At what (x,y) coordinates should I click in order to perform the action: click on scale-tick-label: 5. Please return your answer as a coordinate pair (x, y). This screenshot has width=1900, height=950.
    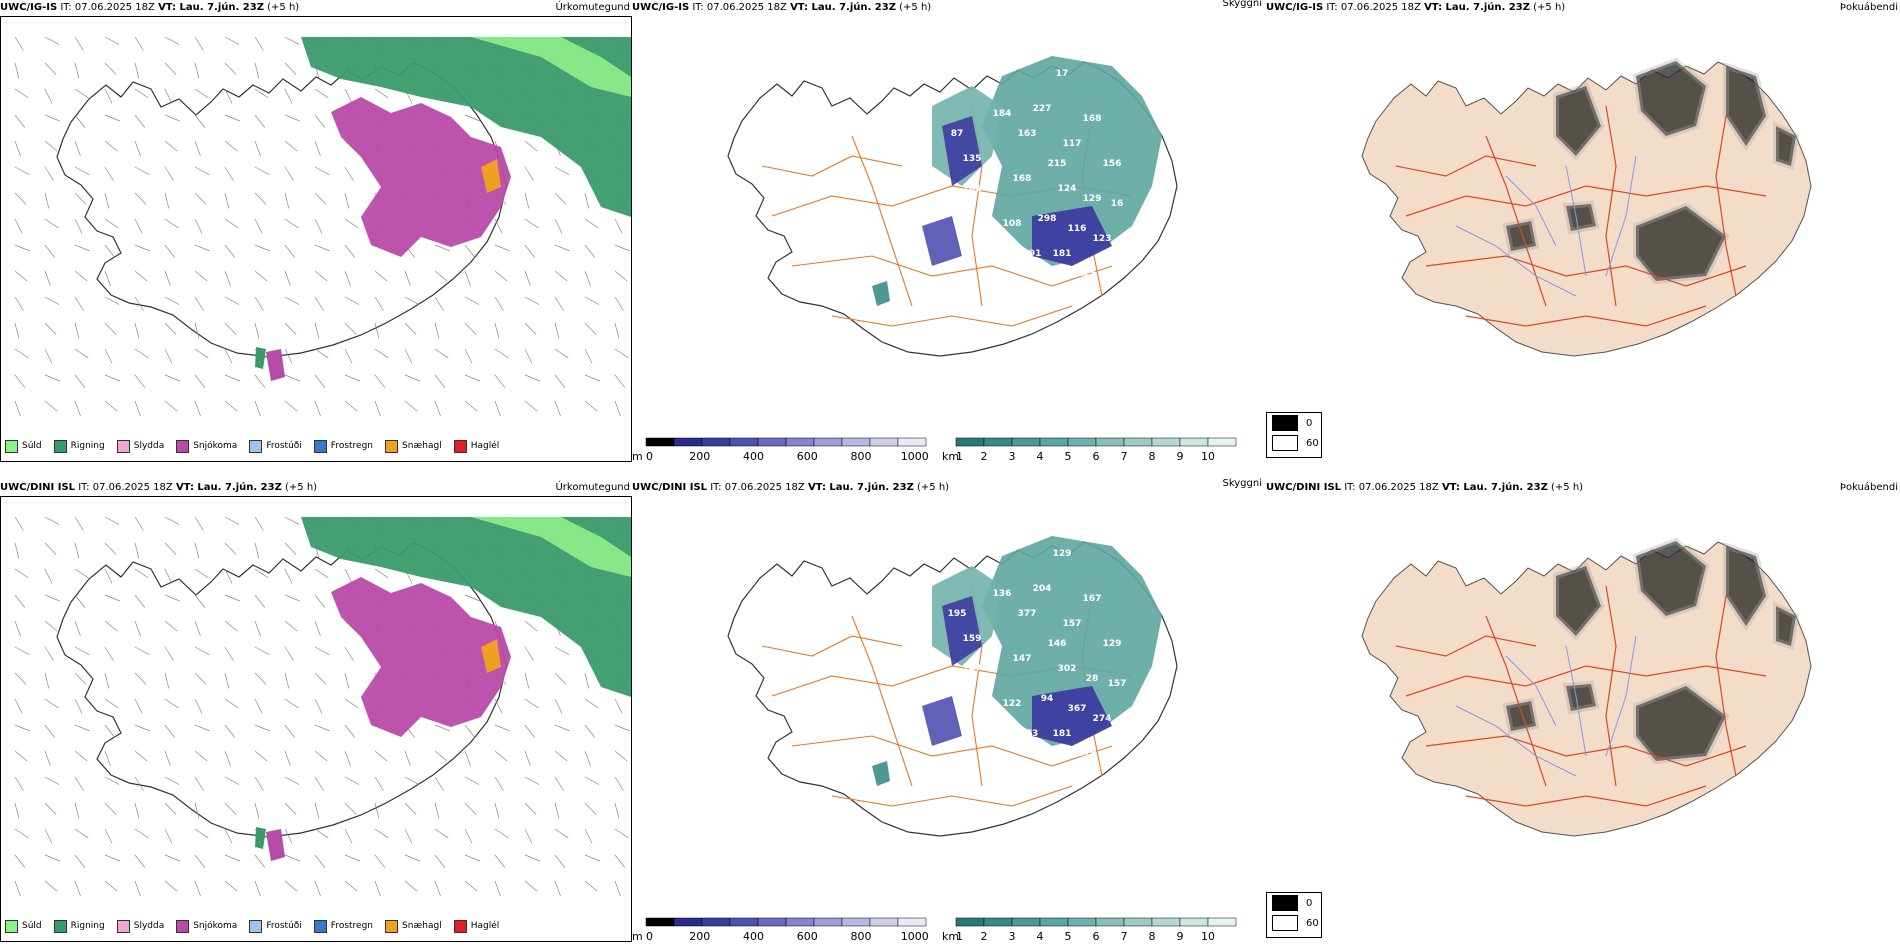
    Looking at the image, I should click on (1068, 936).